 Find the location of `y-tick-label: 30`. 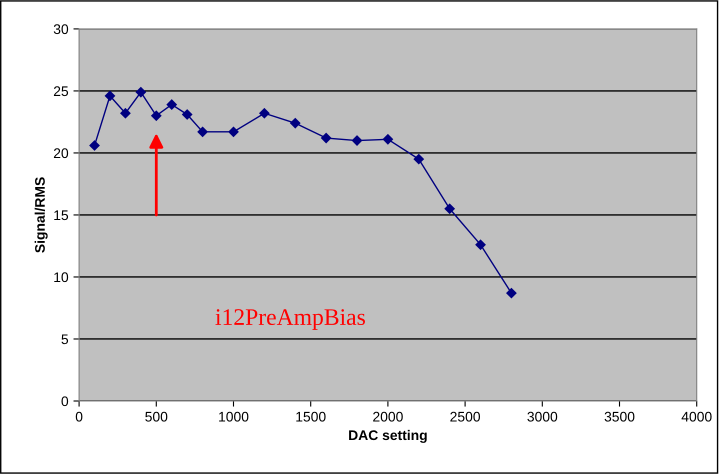

y-tick-label: 30 is located at coordinates (61, 29).